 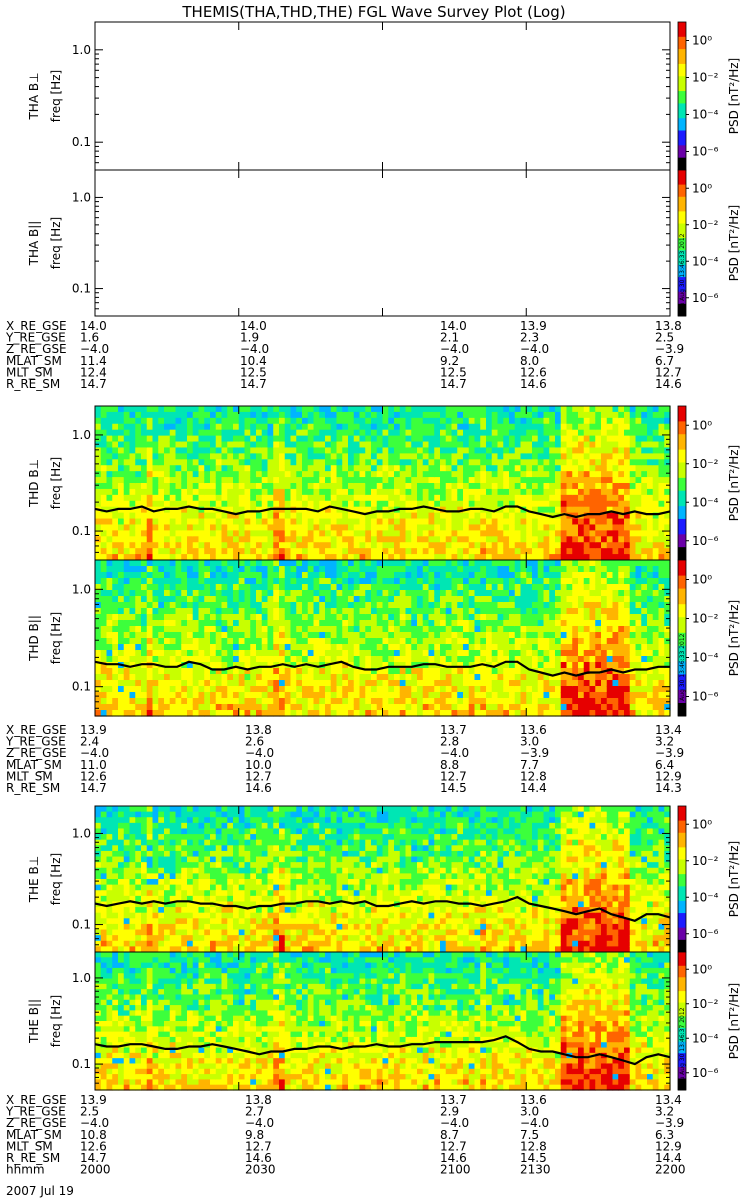 I want to click on y-tick-label: 0.1, so click(x=81, y=531).